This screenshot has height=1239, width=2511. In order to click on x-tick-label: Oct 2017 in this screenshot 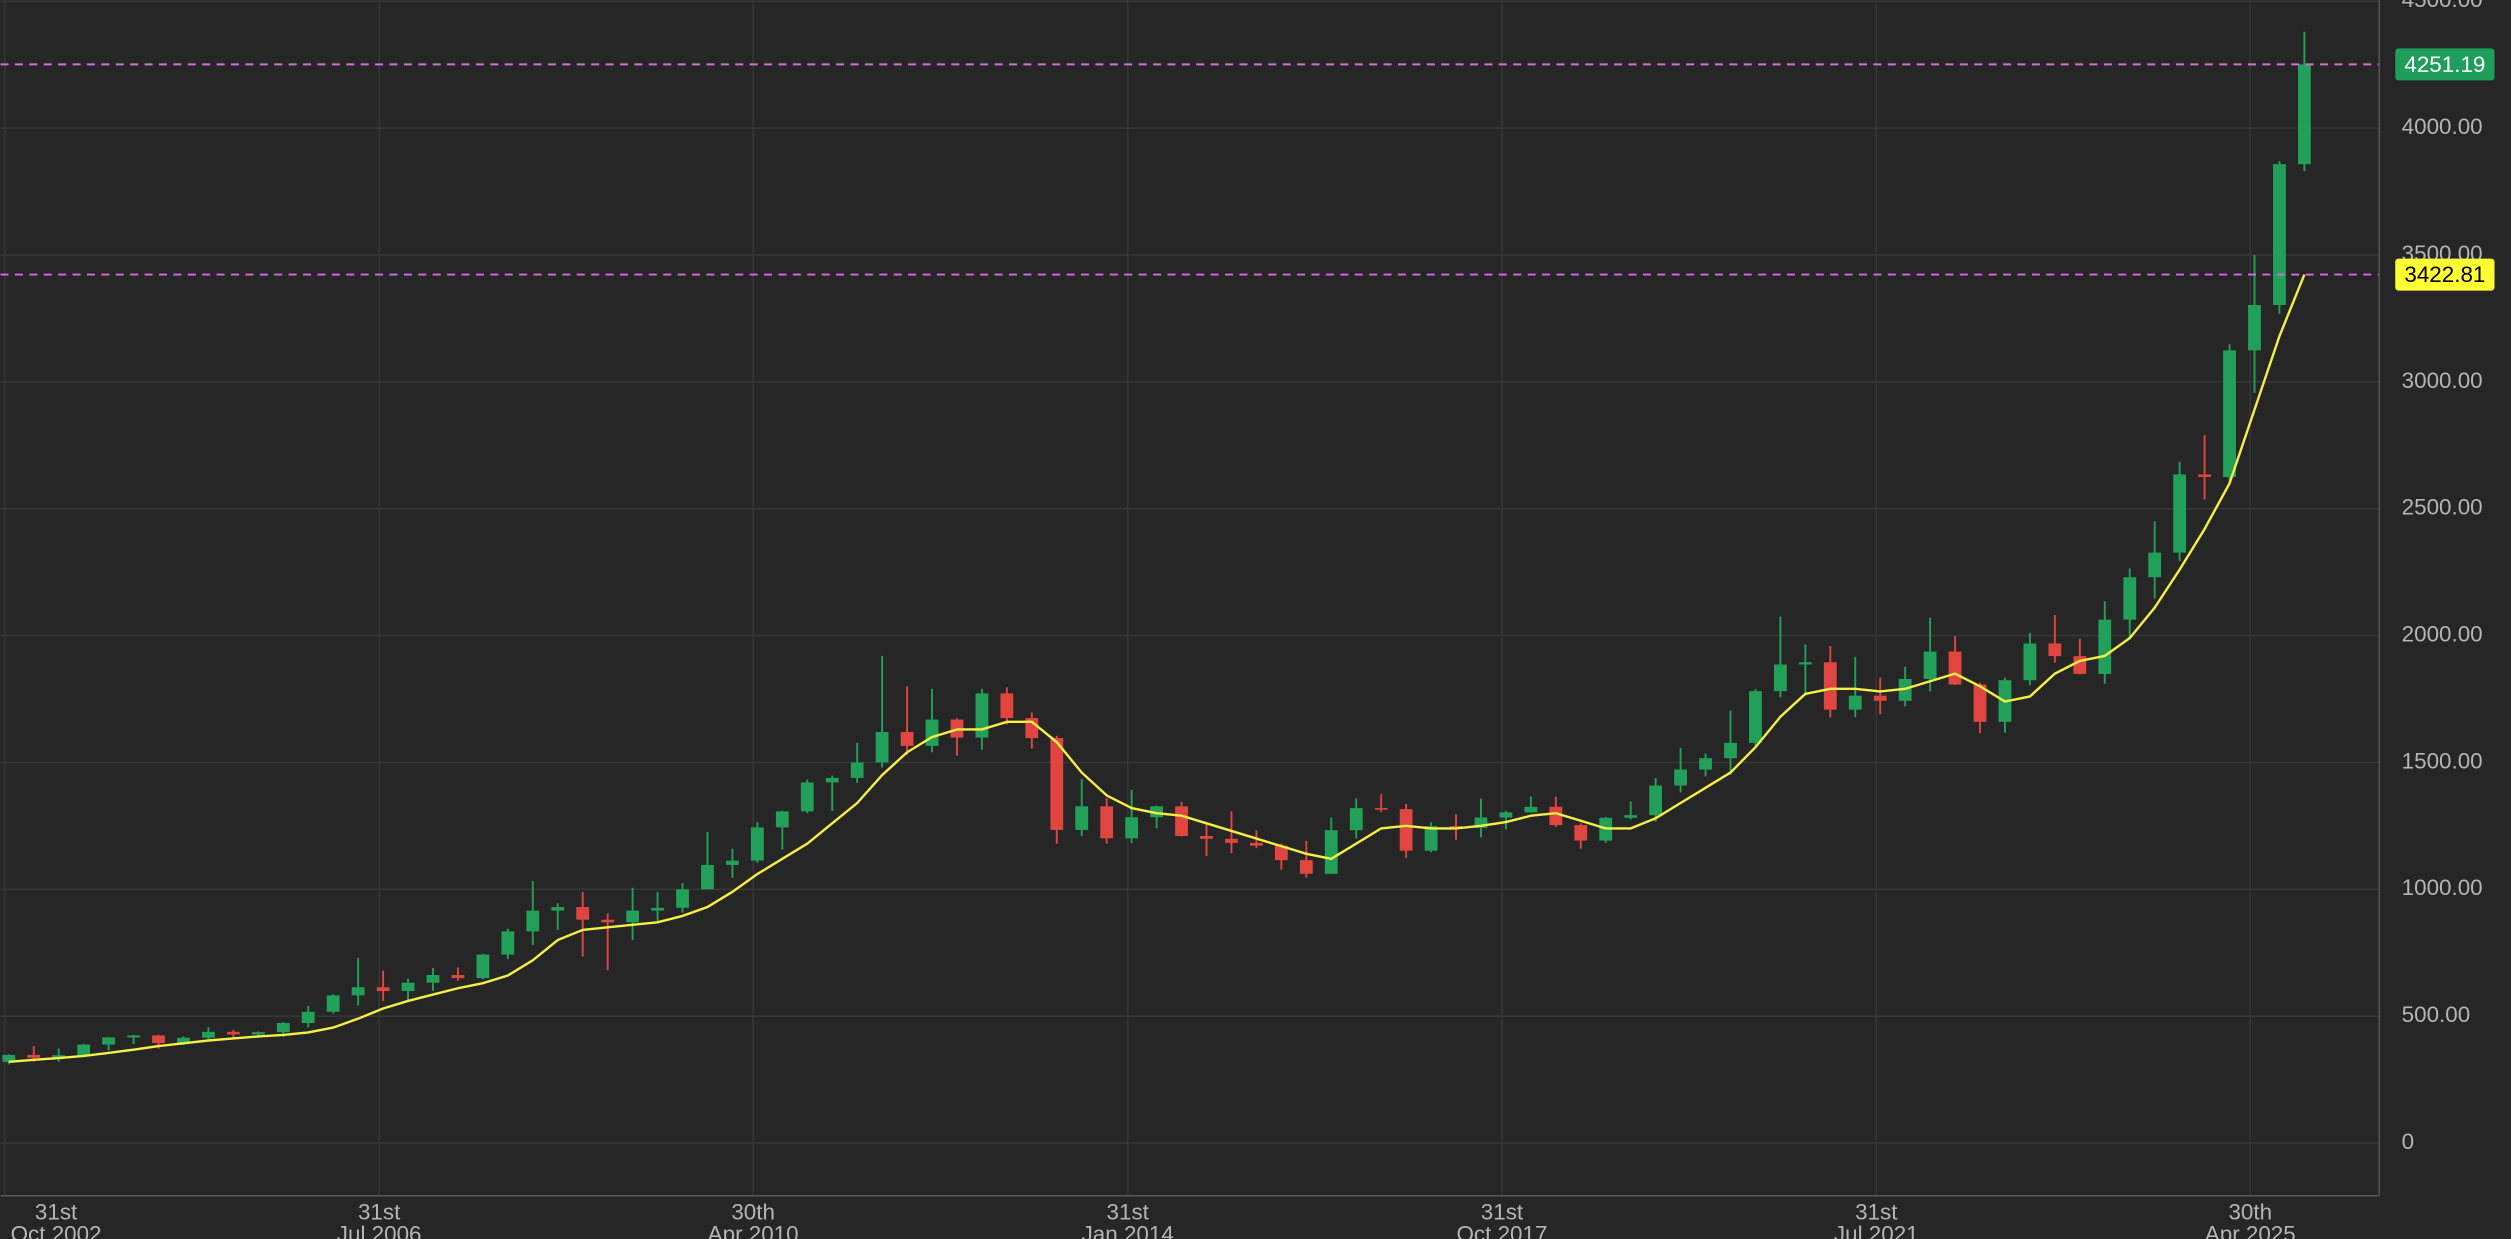, I will do `click(1502, 1230)`.